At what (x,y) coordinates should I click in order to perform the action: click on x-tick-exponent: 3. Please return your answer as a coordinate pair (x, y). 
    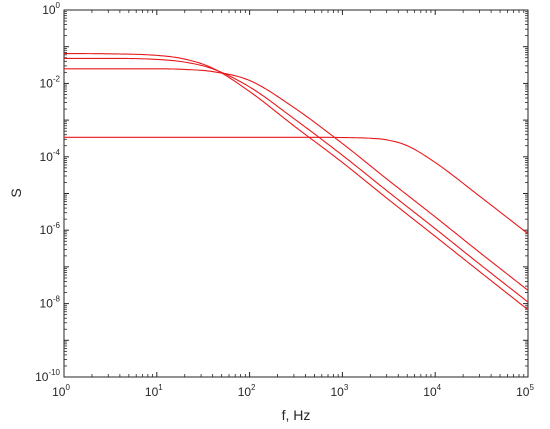
    Looking at the image, I should click on (346, 387).